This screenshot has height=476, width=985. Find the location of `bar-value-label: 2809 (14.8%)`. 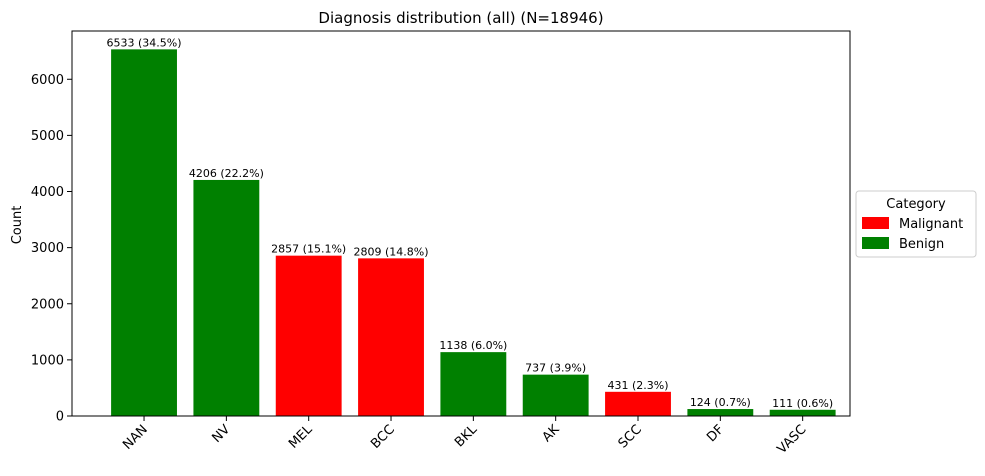

bar-value-label: 2809 (14.8%) is located at coordinates (391, 251).